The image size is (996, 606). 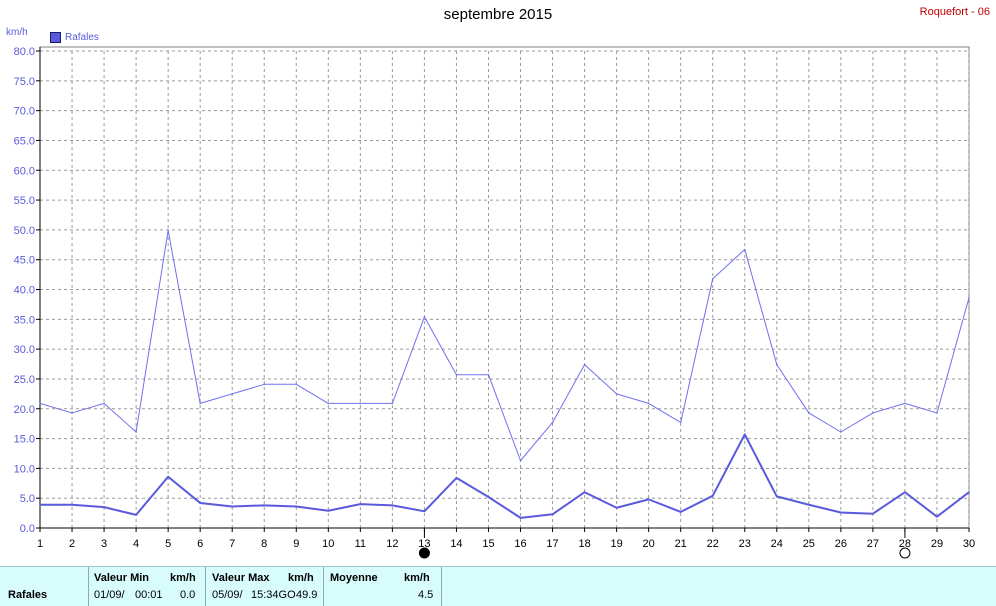 What do you see at coordinates (28, 595) in the screenshot?
I see `stats-row-label: Rafales` at bounding box center [28, 595].